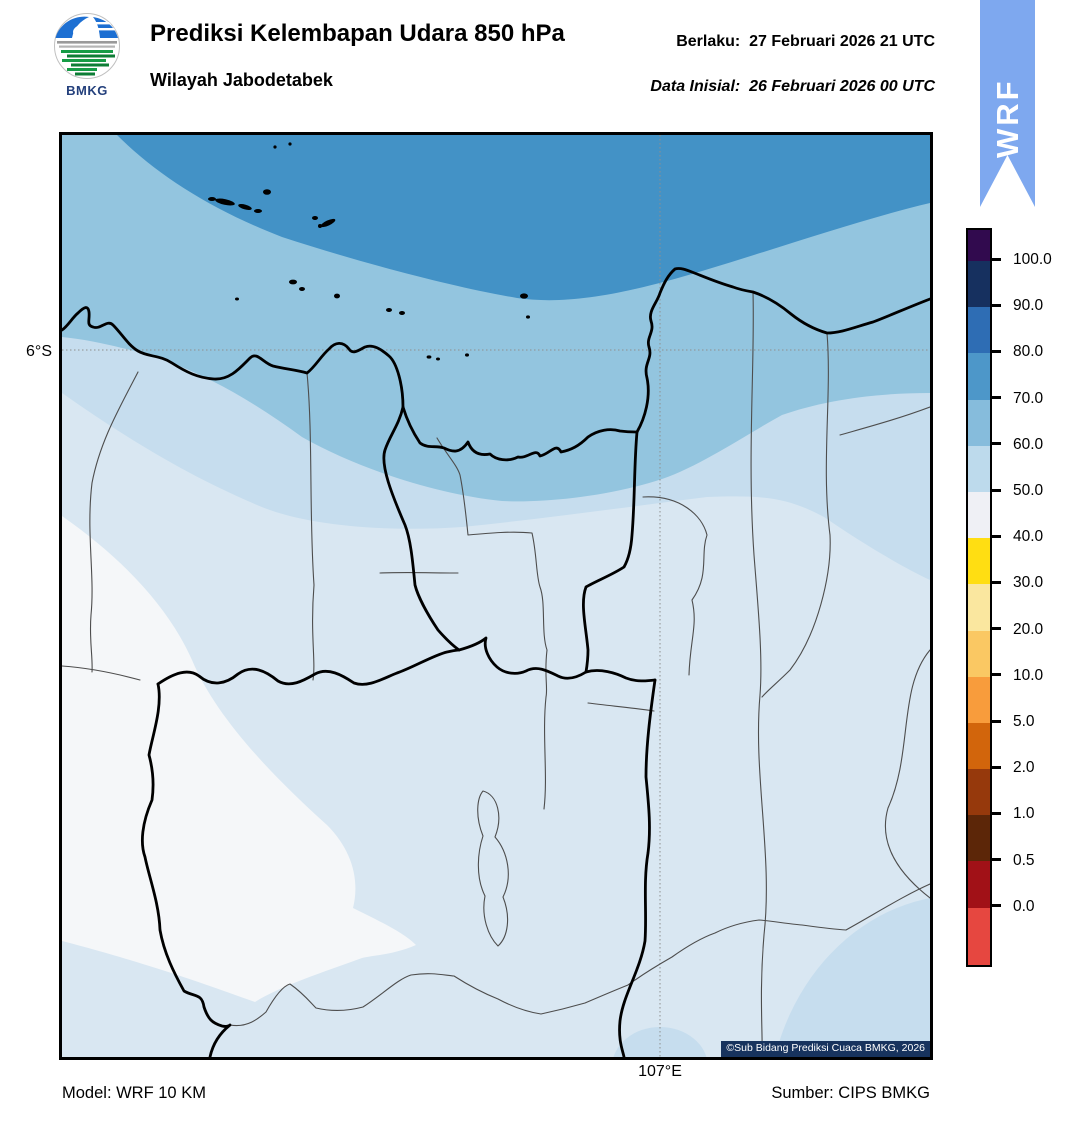  I want to click on colorbar-tick-label: 0.5, so click(1024, 860).